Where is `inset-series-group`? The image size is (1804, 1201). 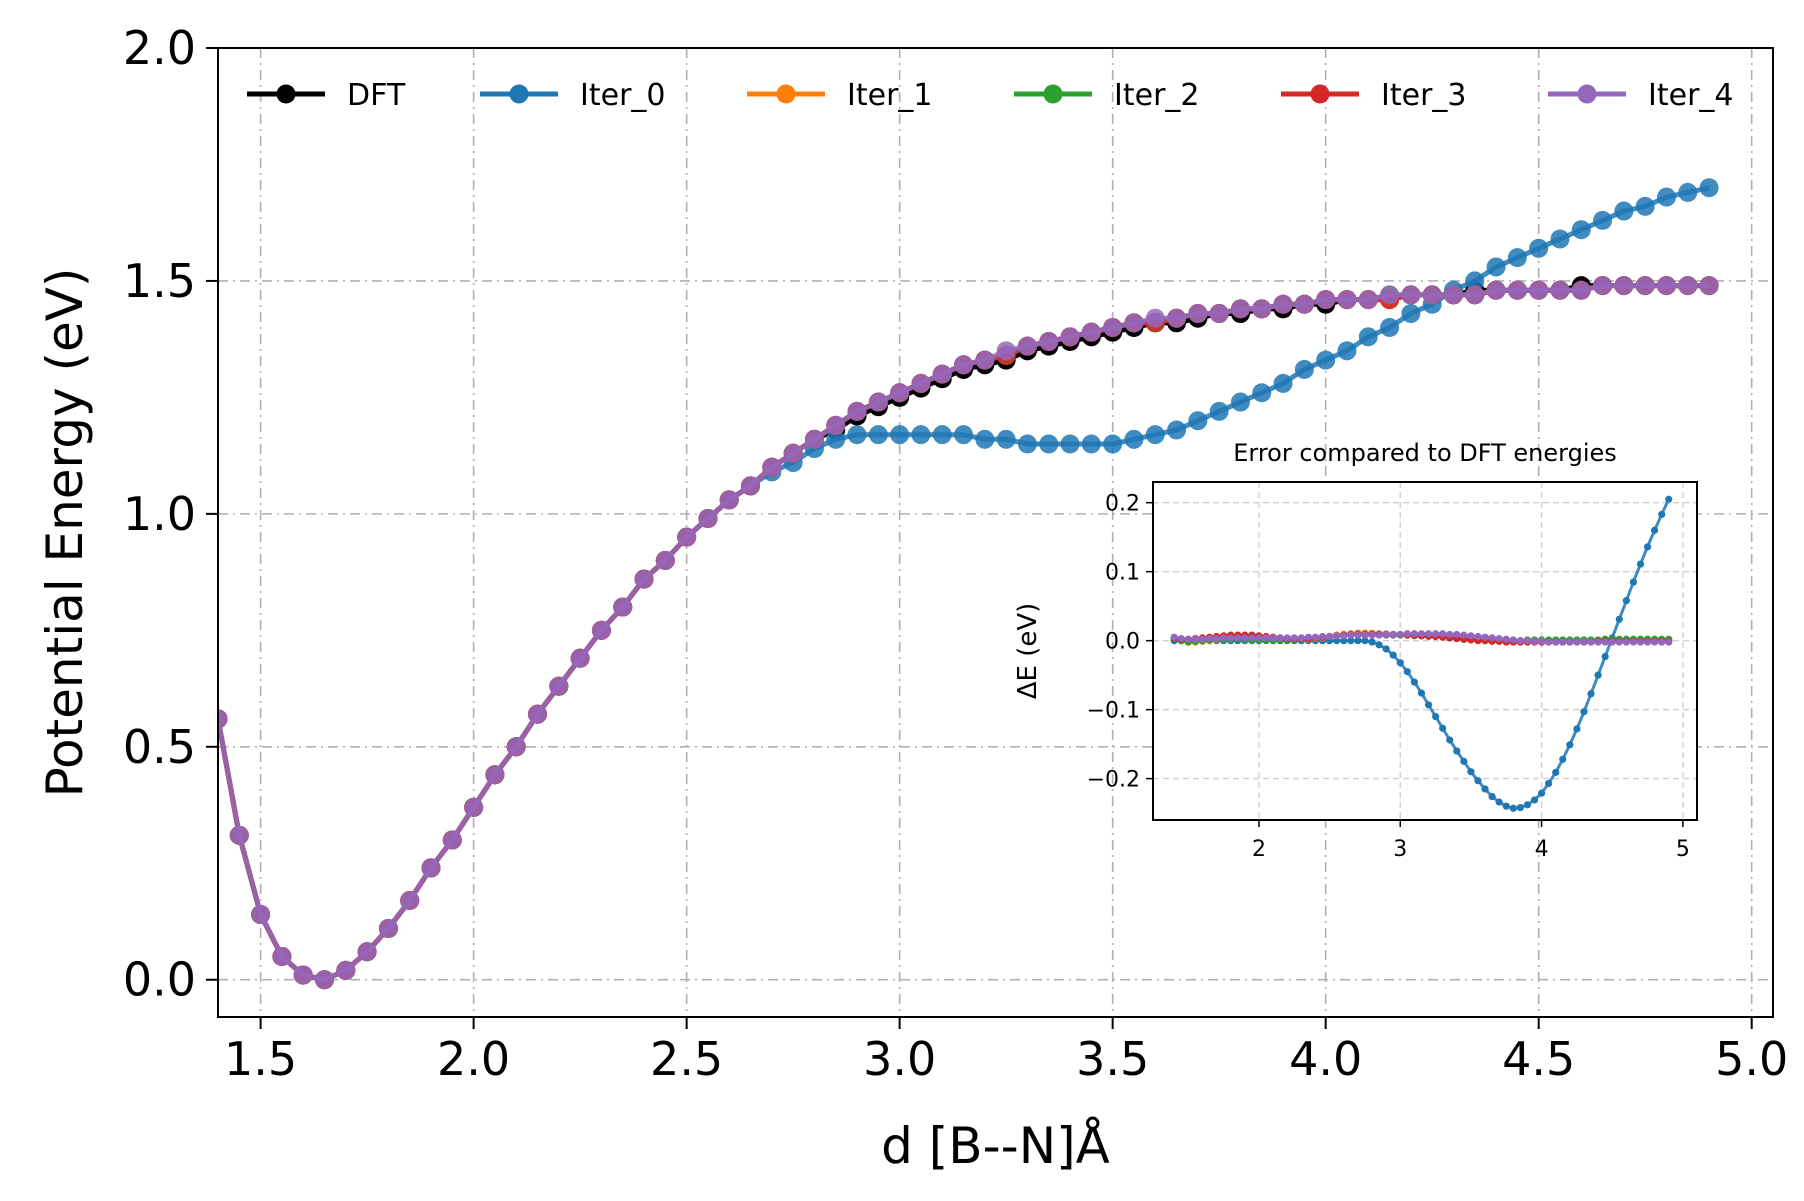 inset-series-group is located at coordinates (1421, 653).